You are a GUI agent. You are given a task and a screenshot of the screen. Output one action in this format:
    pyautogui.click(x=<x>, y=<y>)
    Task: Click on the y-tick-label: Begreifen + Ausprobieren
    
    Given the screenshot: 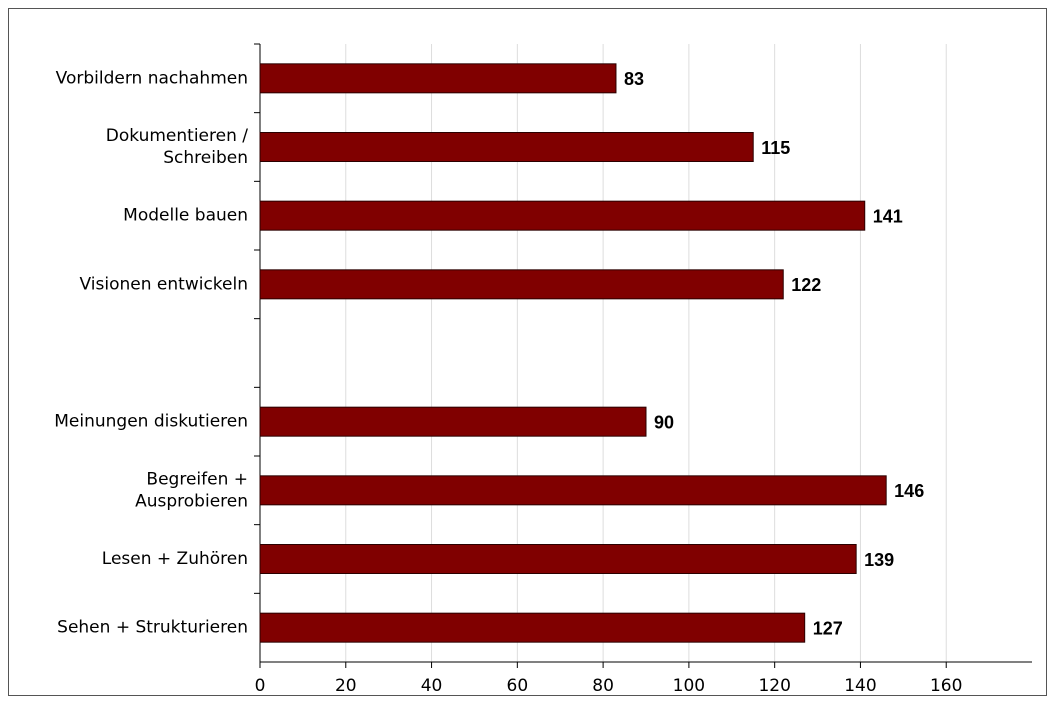 What is the action you would take?
    pyautogui.click(x=191, y=490)
    